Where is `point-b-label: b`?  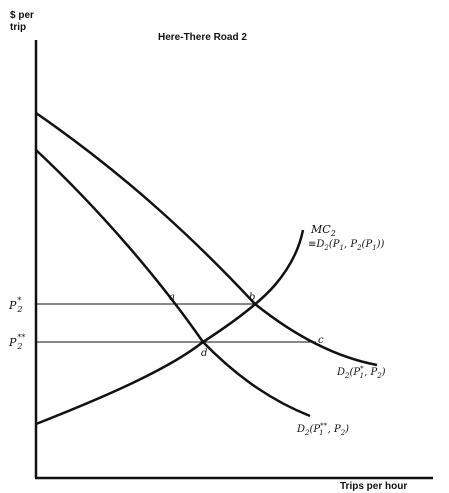
point-b-label: b is located at coordinates (252, 297).